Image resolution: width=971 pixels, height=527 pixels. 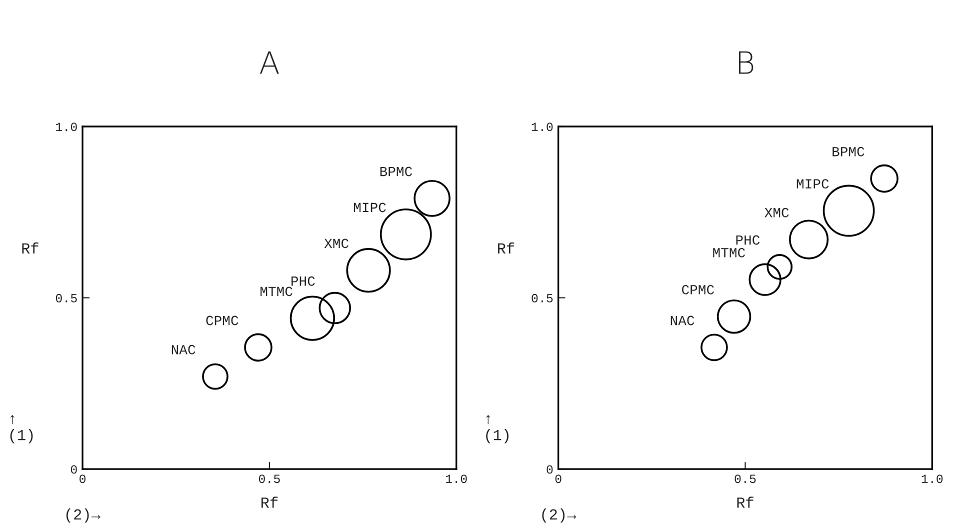 I want to click on chart-title: B, so click(x=746, y=62).